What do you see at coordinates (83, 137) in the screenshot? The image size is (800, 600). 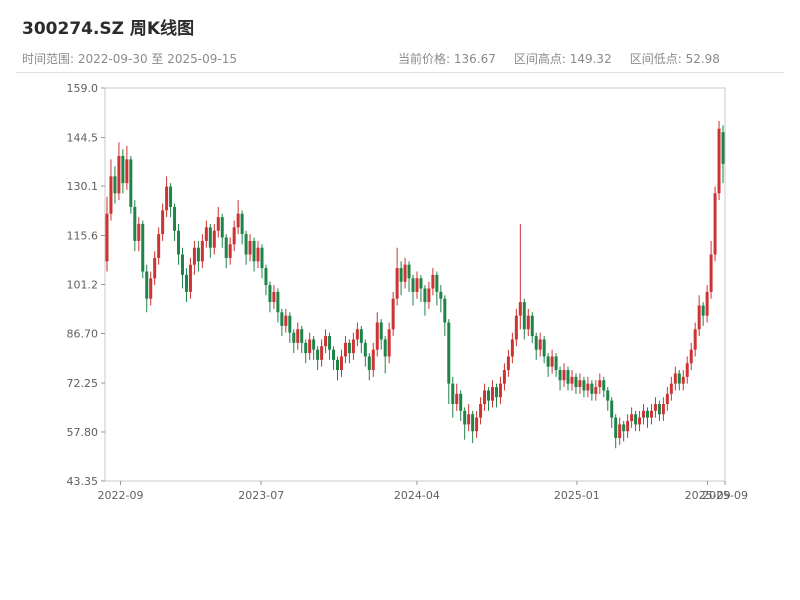 I see `y-tick-label: 144.5` at bounding box center [83, 137].